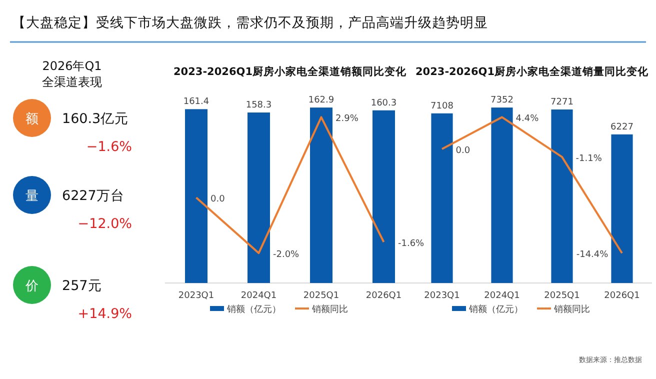  Describe the element at coordinates (32, 196) in the screenshot. I see `text: 量` at that location.